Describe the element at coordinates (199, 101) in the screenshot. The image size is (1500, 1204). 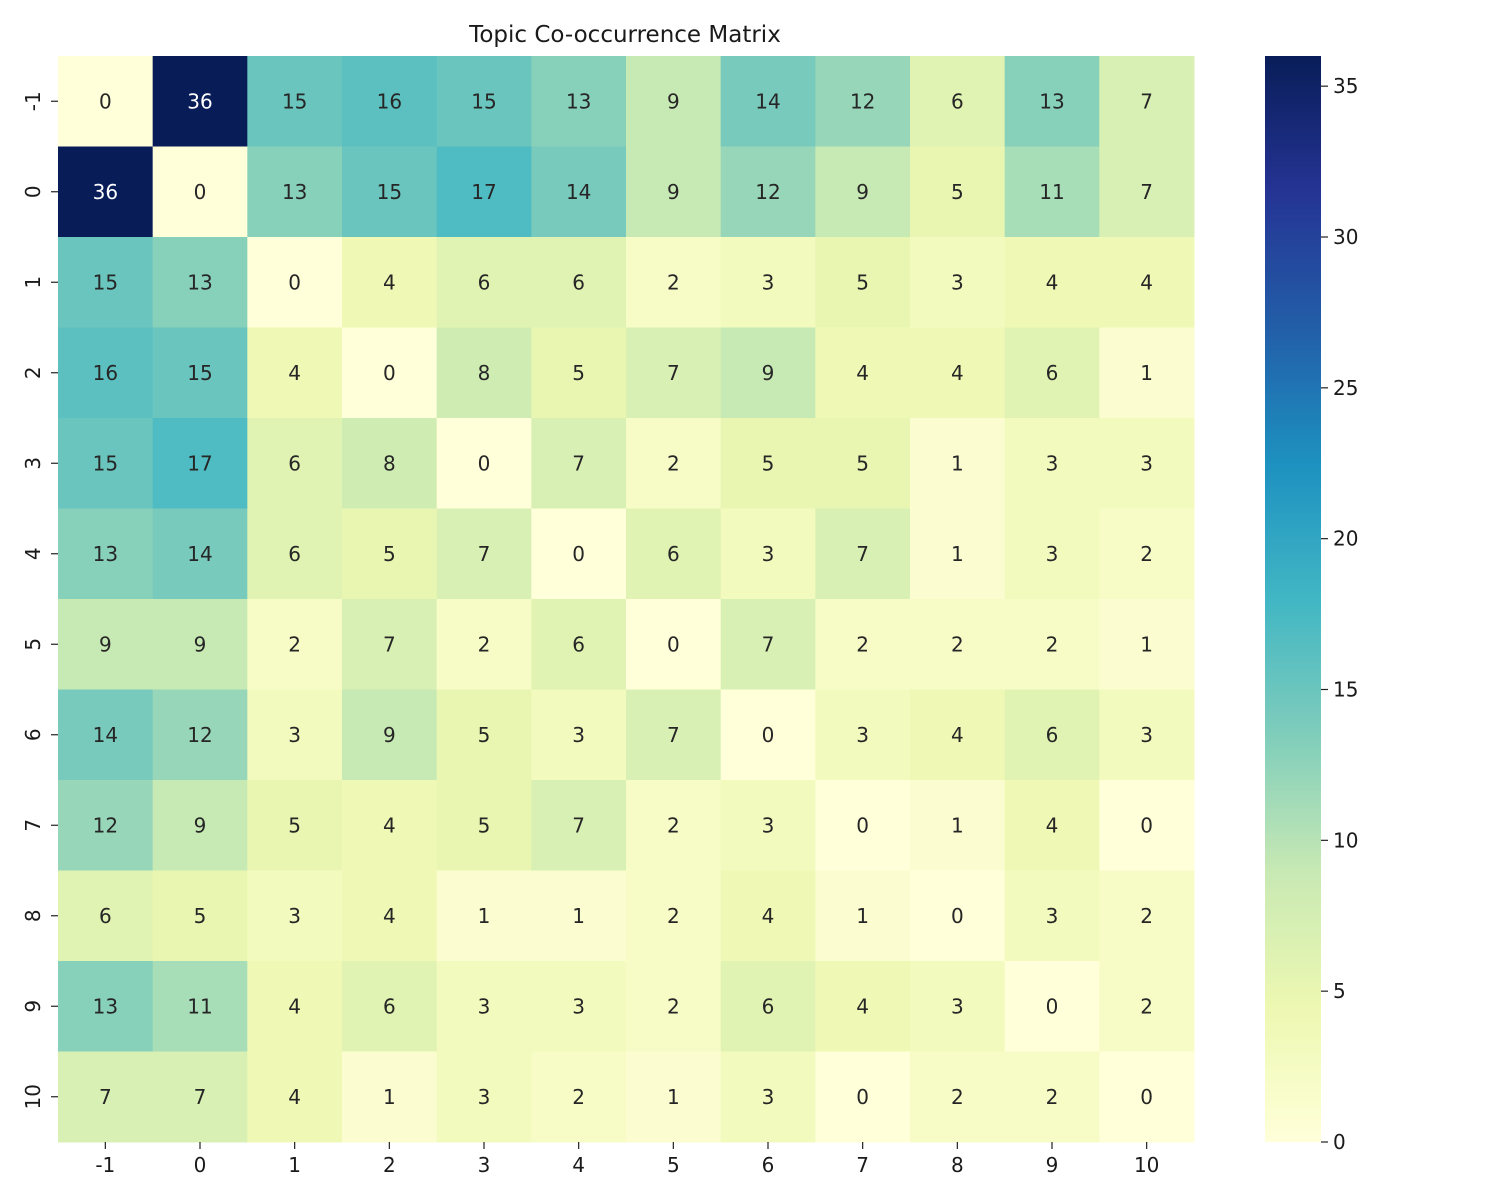
I see `cell-value-label: 36` at that location.